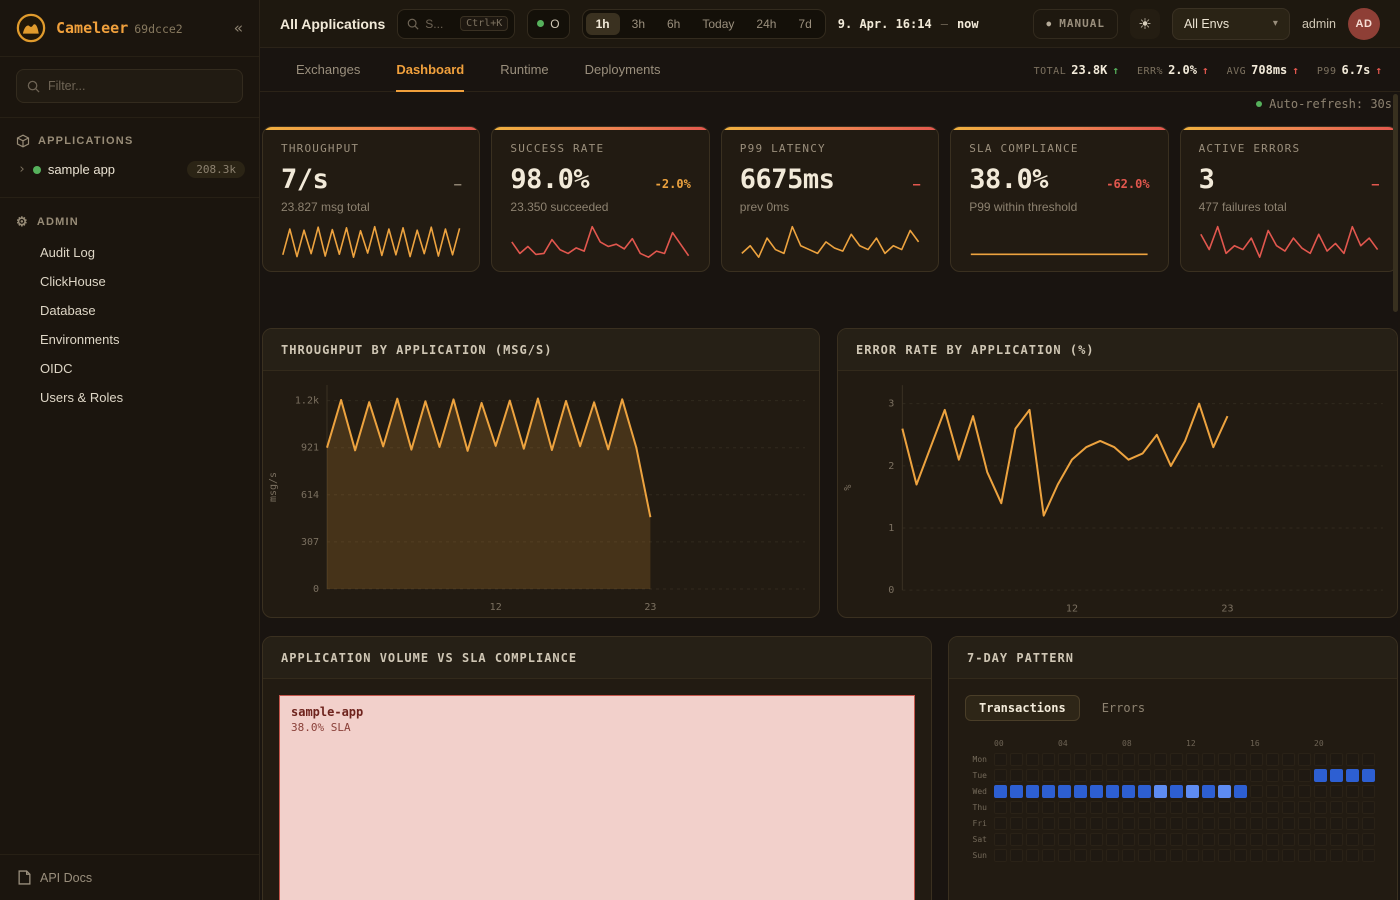 The height and width of the screenshot is (900, 1400). I want to click on global-search: S... Ctrl+K, so click(456, 23).